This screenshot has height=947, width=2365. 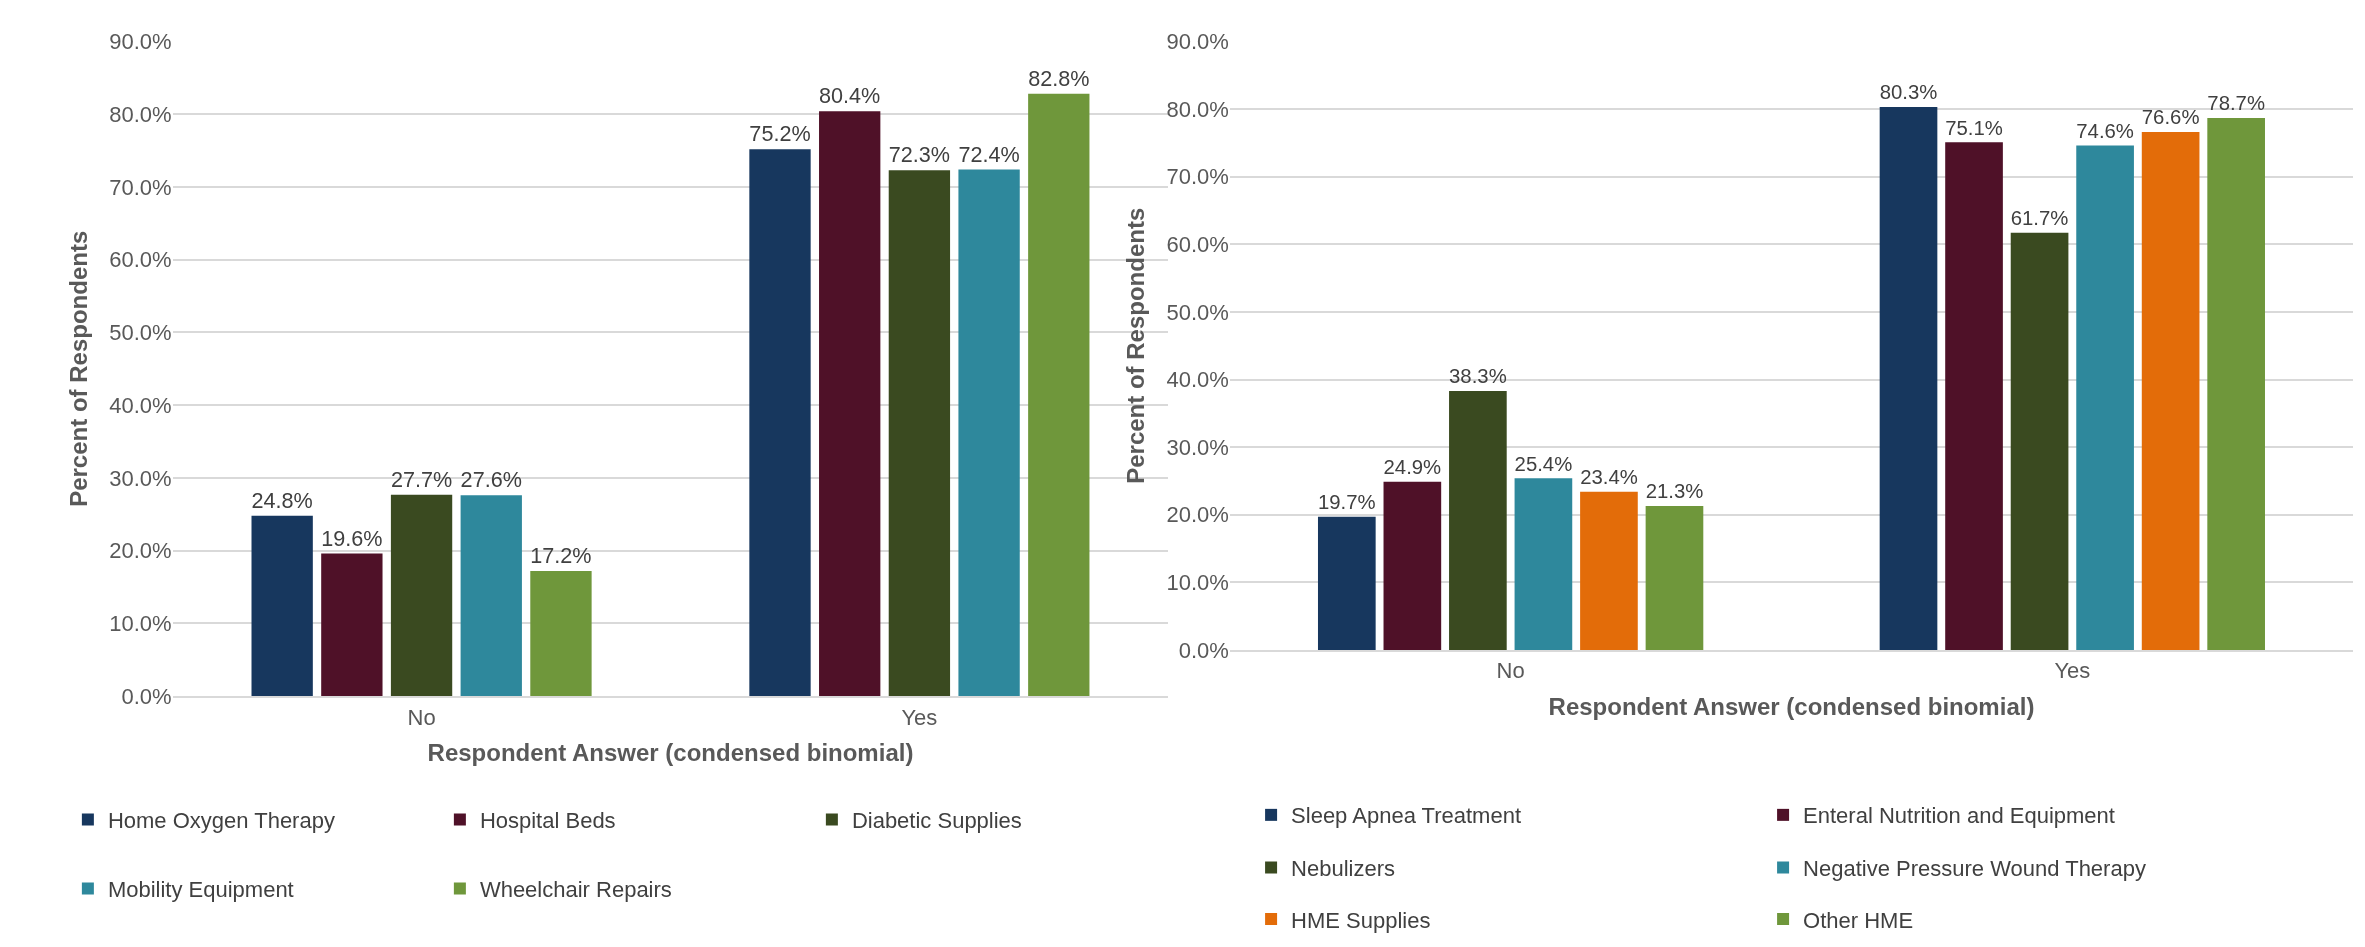 What do you see at coordinates (1478, 376) in the screenshot?
I see `data-label: 38.3%` at bounding box center [1478, 376].